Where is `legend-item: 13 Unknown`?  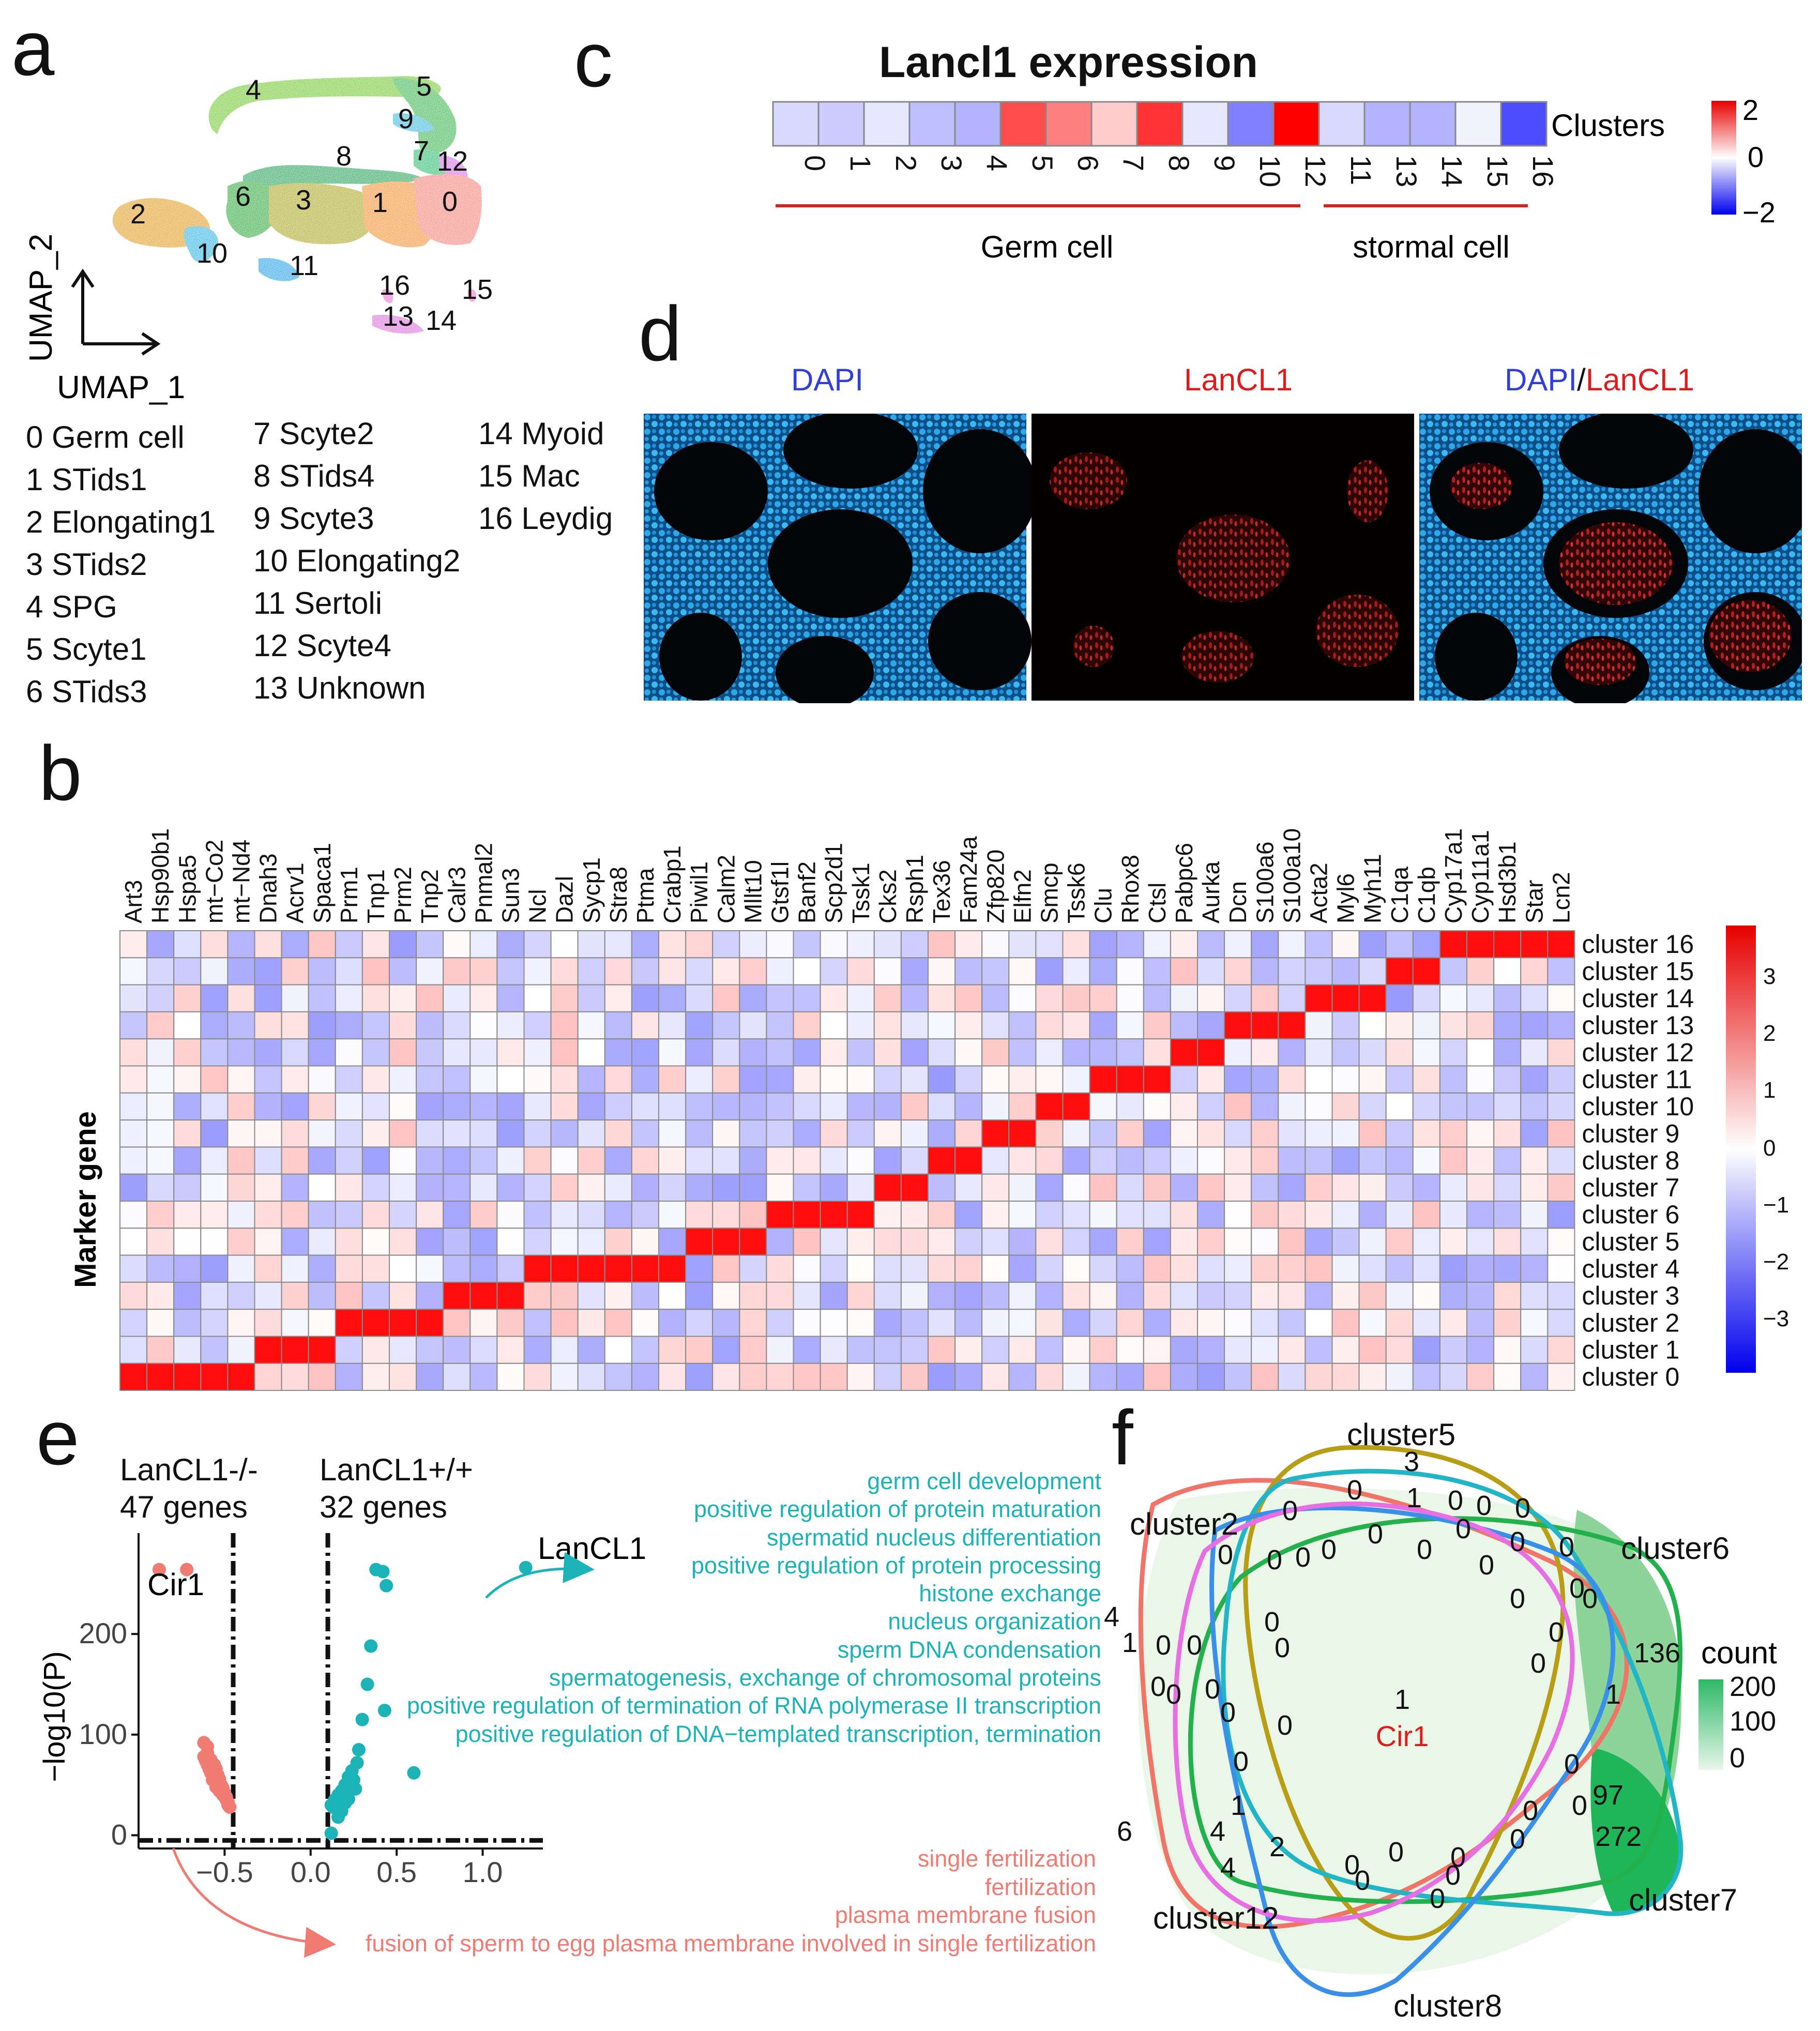 legend-item: 13 Unknown is located at coordinates (340, 688).